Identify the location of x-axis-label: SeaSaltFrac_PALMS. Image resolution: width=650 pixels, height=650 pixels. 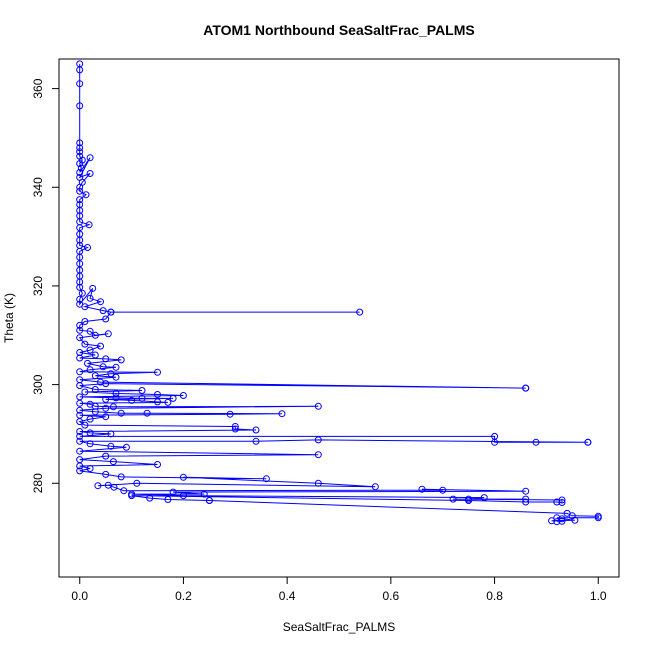
(339, 627).